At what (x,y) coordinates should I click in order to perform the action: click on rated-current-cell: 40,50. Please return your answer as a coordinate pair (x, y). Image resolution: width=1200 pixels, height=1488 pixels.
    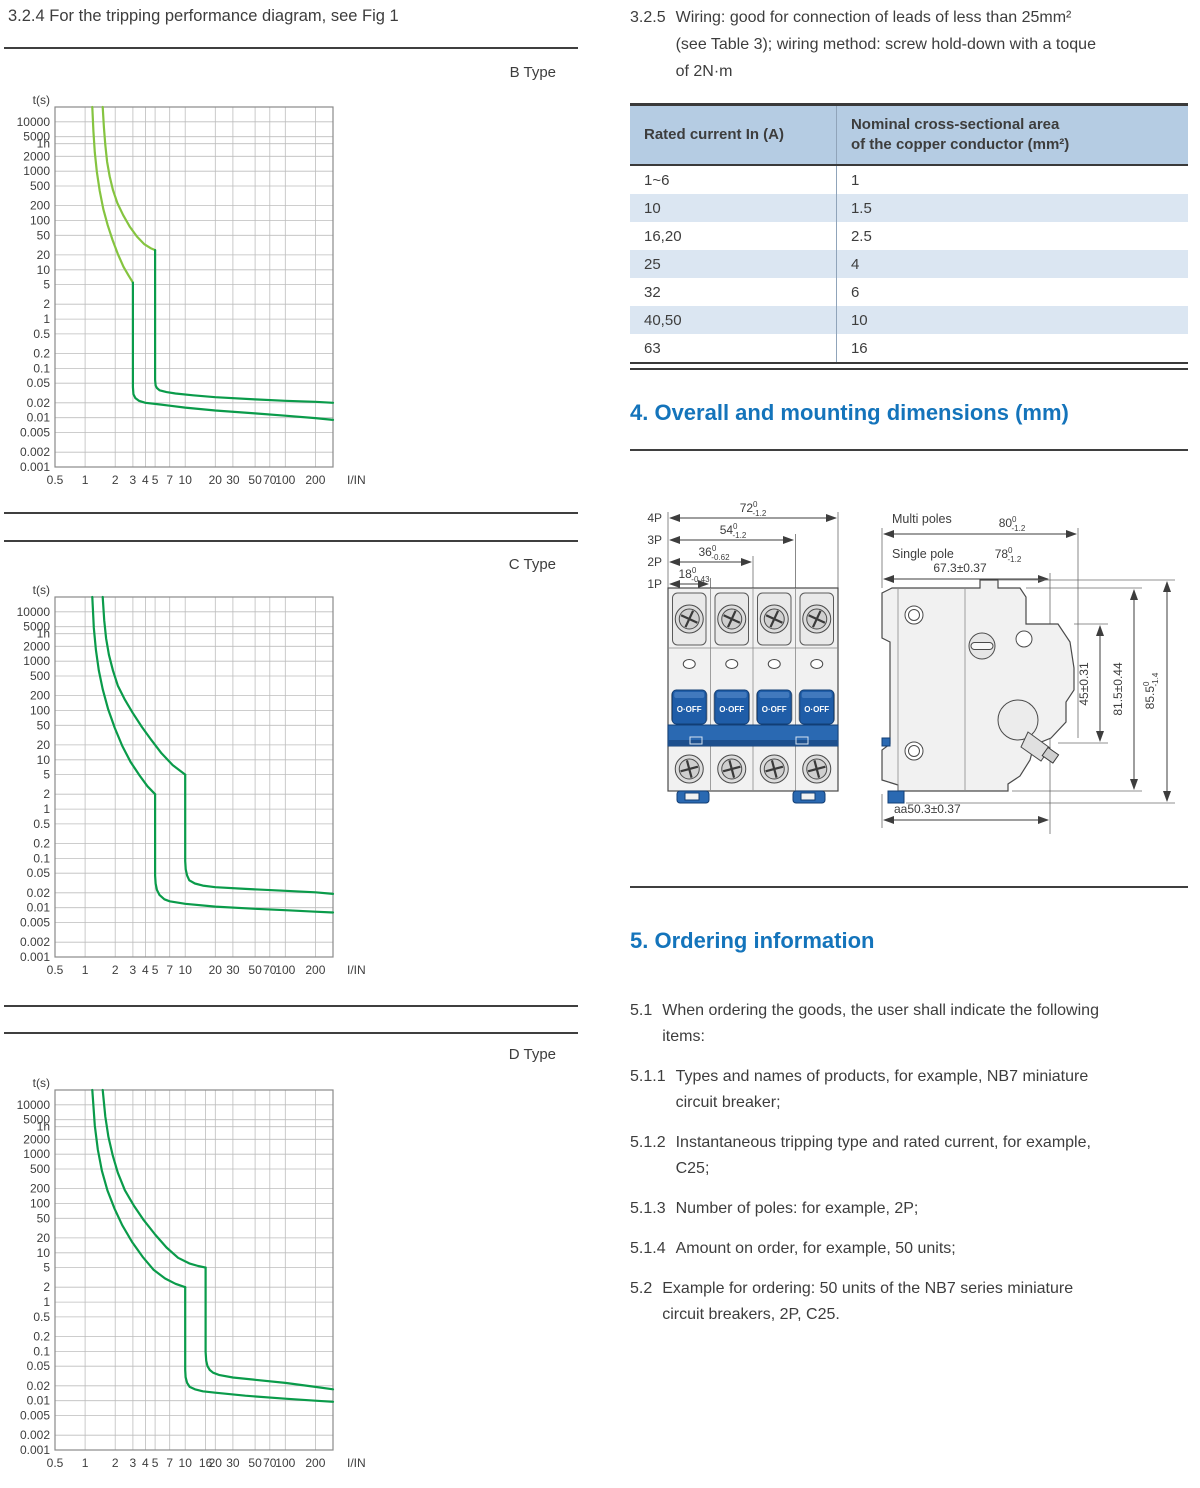
    Looking at the image, I should click on (733, 320).